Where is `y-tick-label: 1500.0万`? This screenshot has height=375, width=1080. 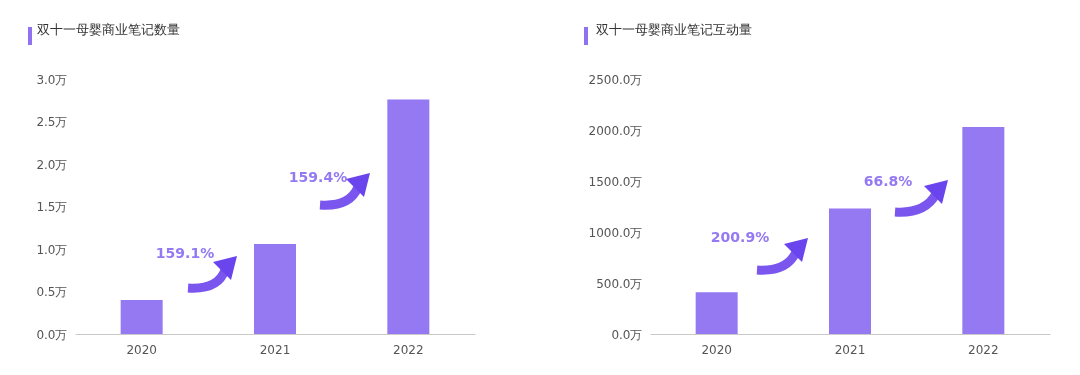 y-tick-label: 1500.0万 is located at coordinates (615, 181).